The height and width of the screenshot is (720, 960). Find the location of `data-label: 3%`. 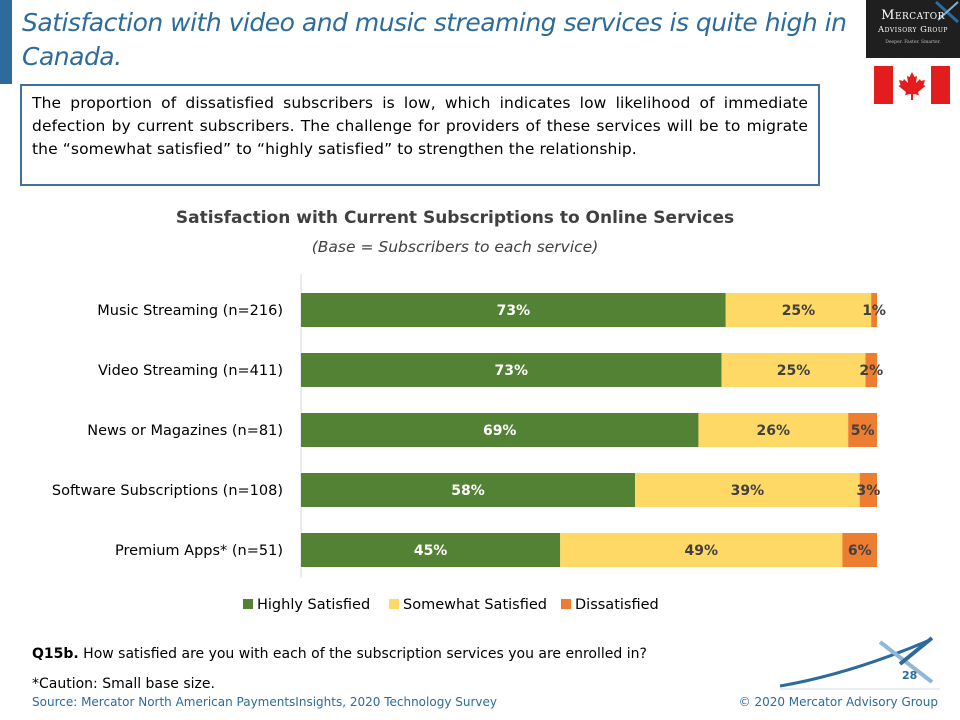

data-label: 3% is located at coordinates (868, 491).